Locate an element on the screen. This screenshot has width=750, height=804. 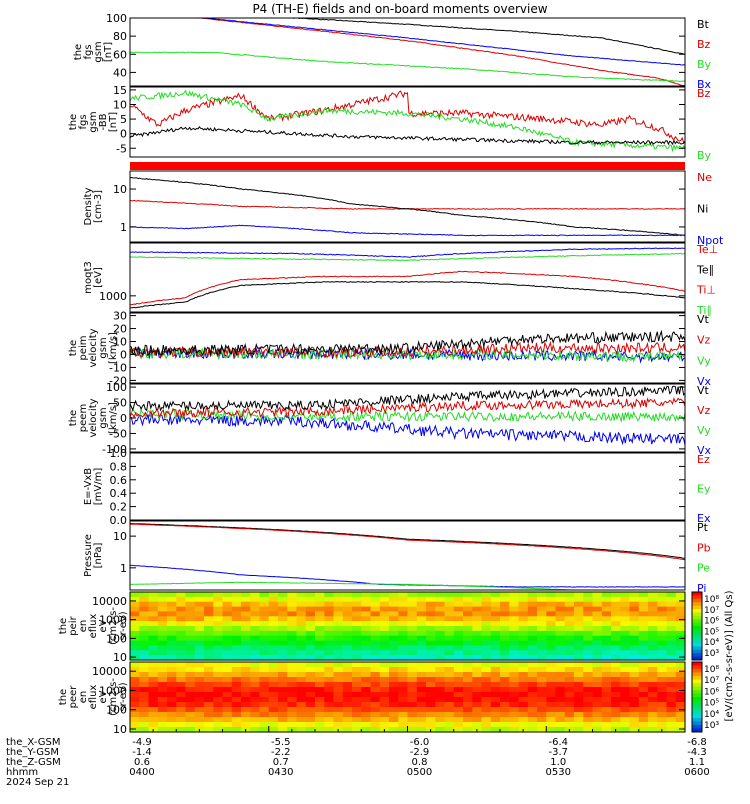
legend-entry: Bz is located at coordinates (704, 93).